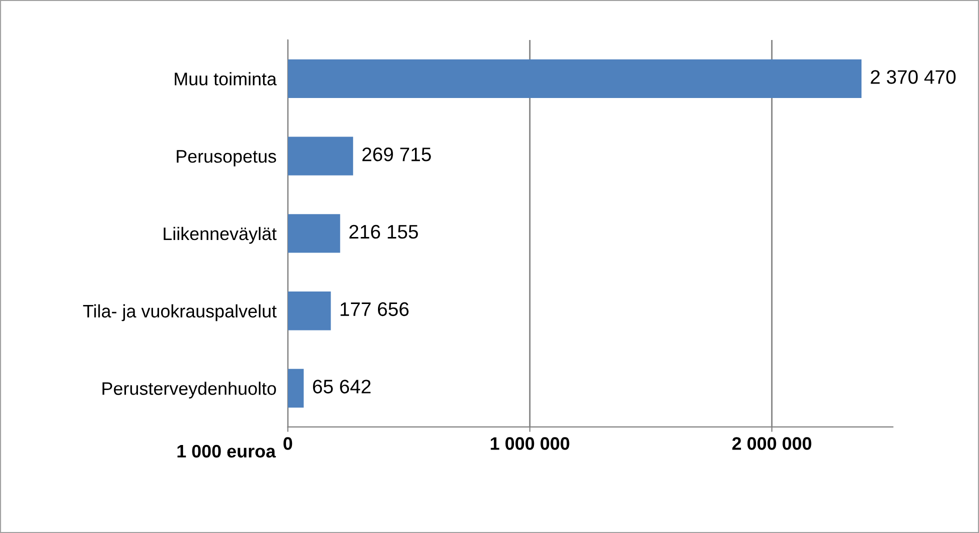 The image size is (979, 533). What do you see at coordinates (383, 231) in the screenshot?
I see `data-label: 216 155` at bounding box center [383, 231].